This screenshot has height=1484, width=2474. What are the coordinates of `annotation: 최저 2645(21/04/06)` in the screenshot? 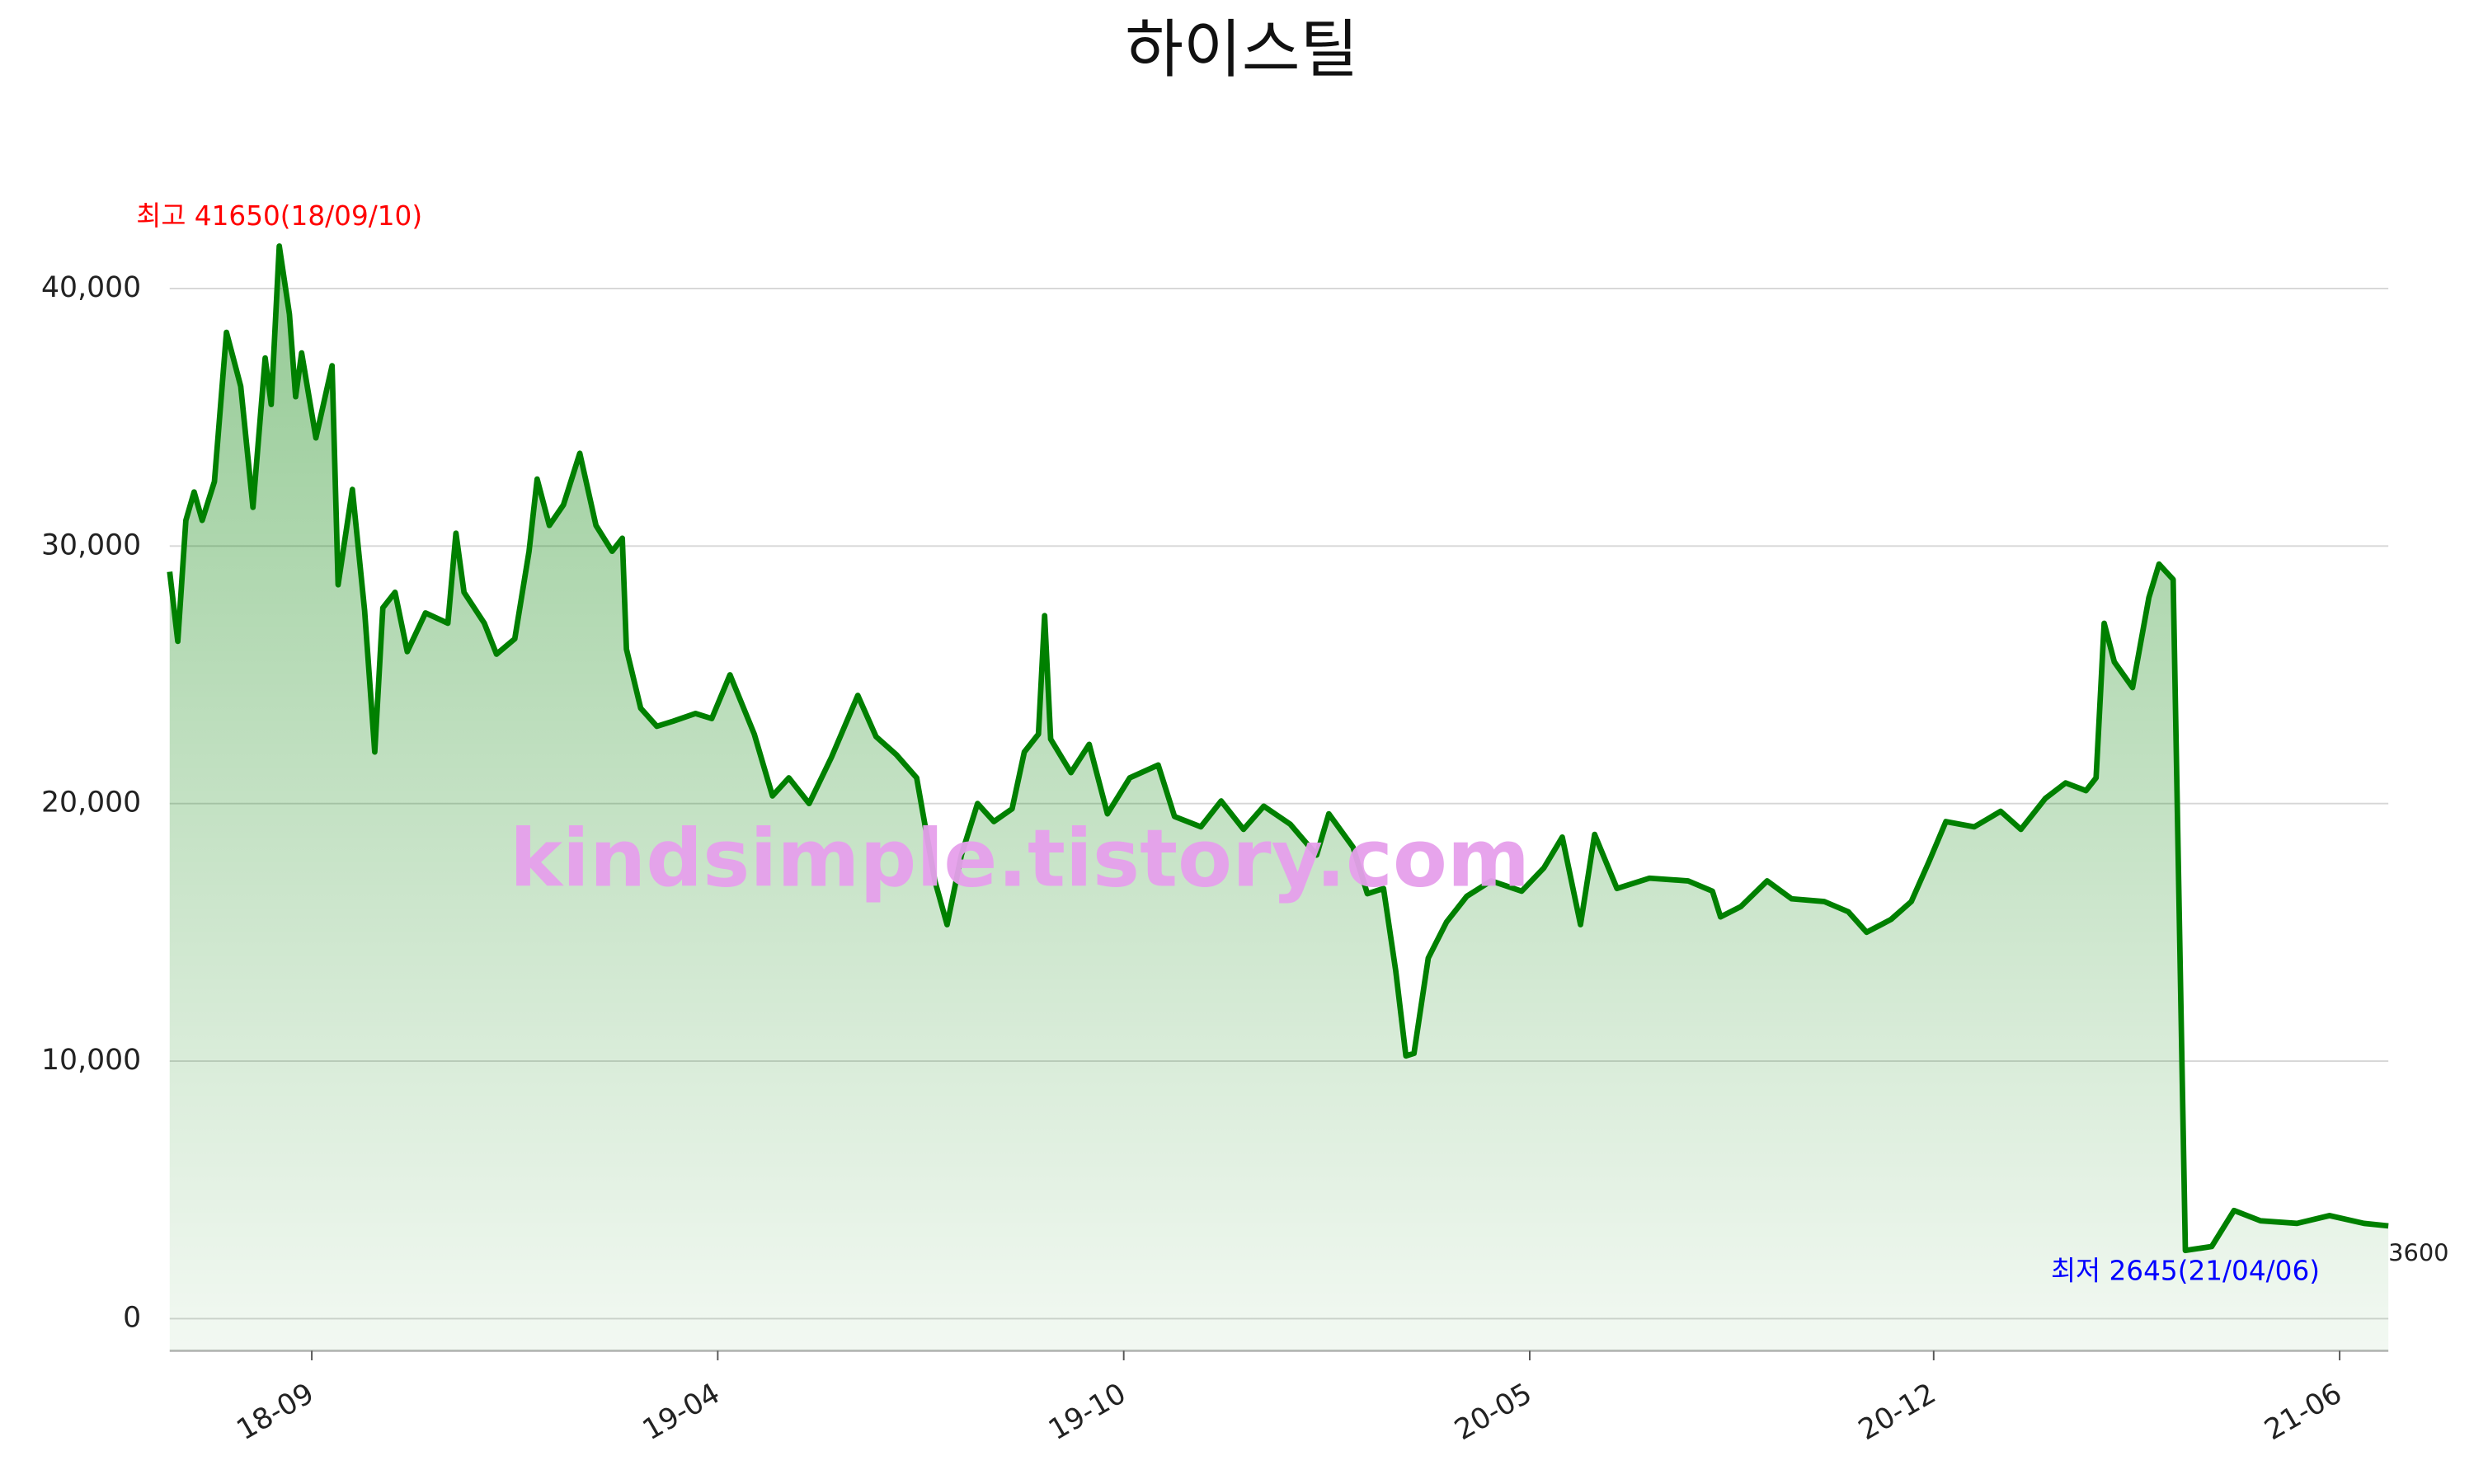 It's located at (2185, 1271).